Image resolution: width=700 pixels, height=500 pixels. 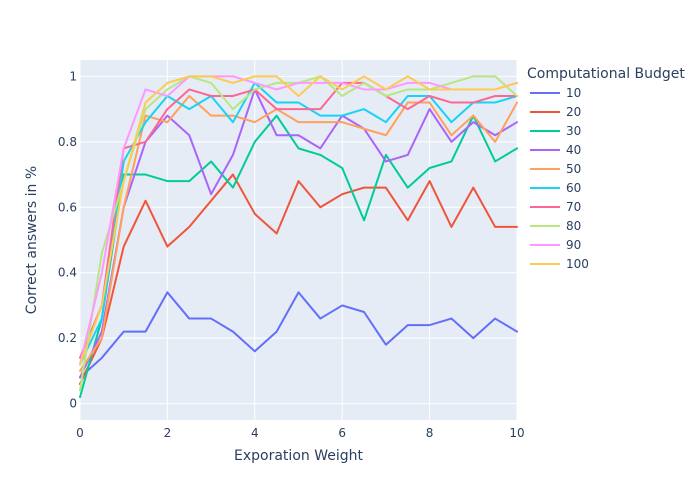 I want to click on legend-label: 100, so click(x=577, y=264).